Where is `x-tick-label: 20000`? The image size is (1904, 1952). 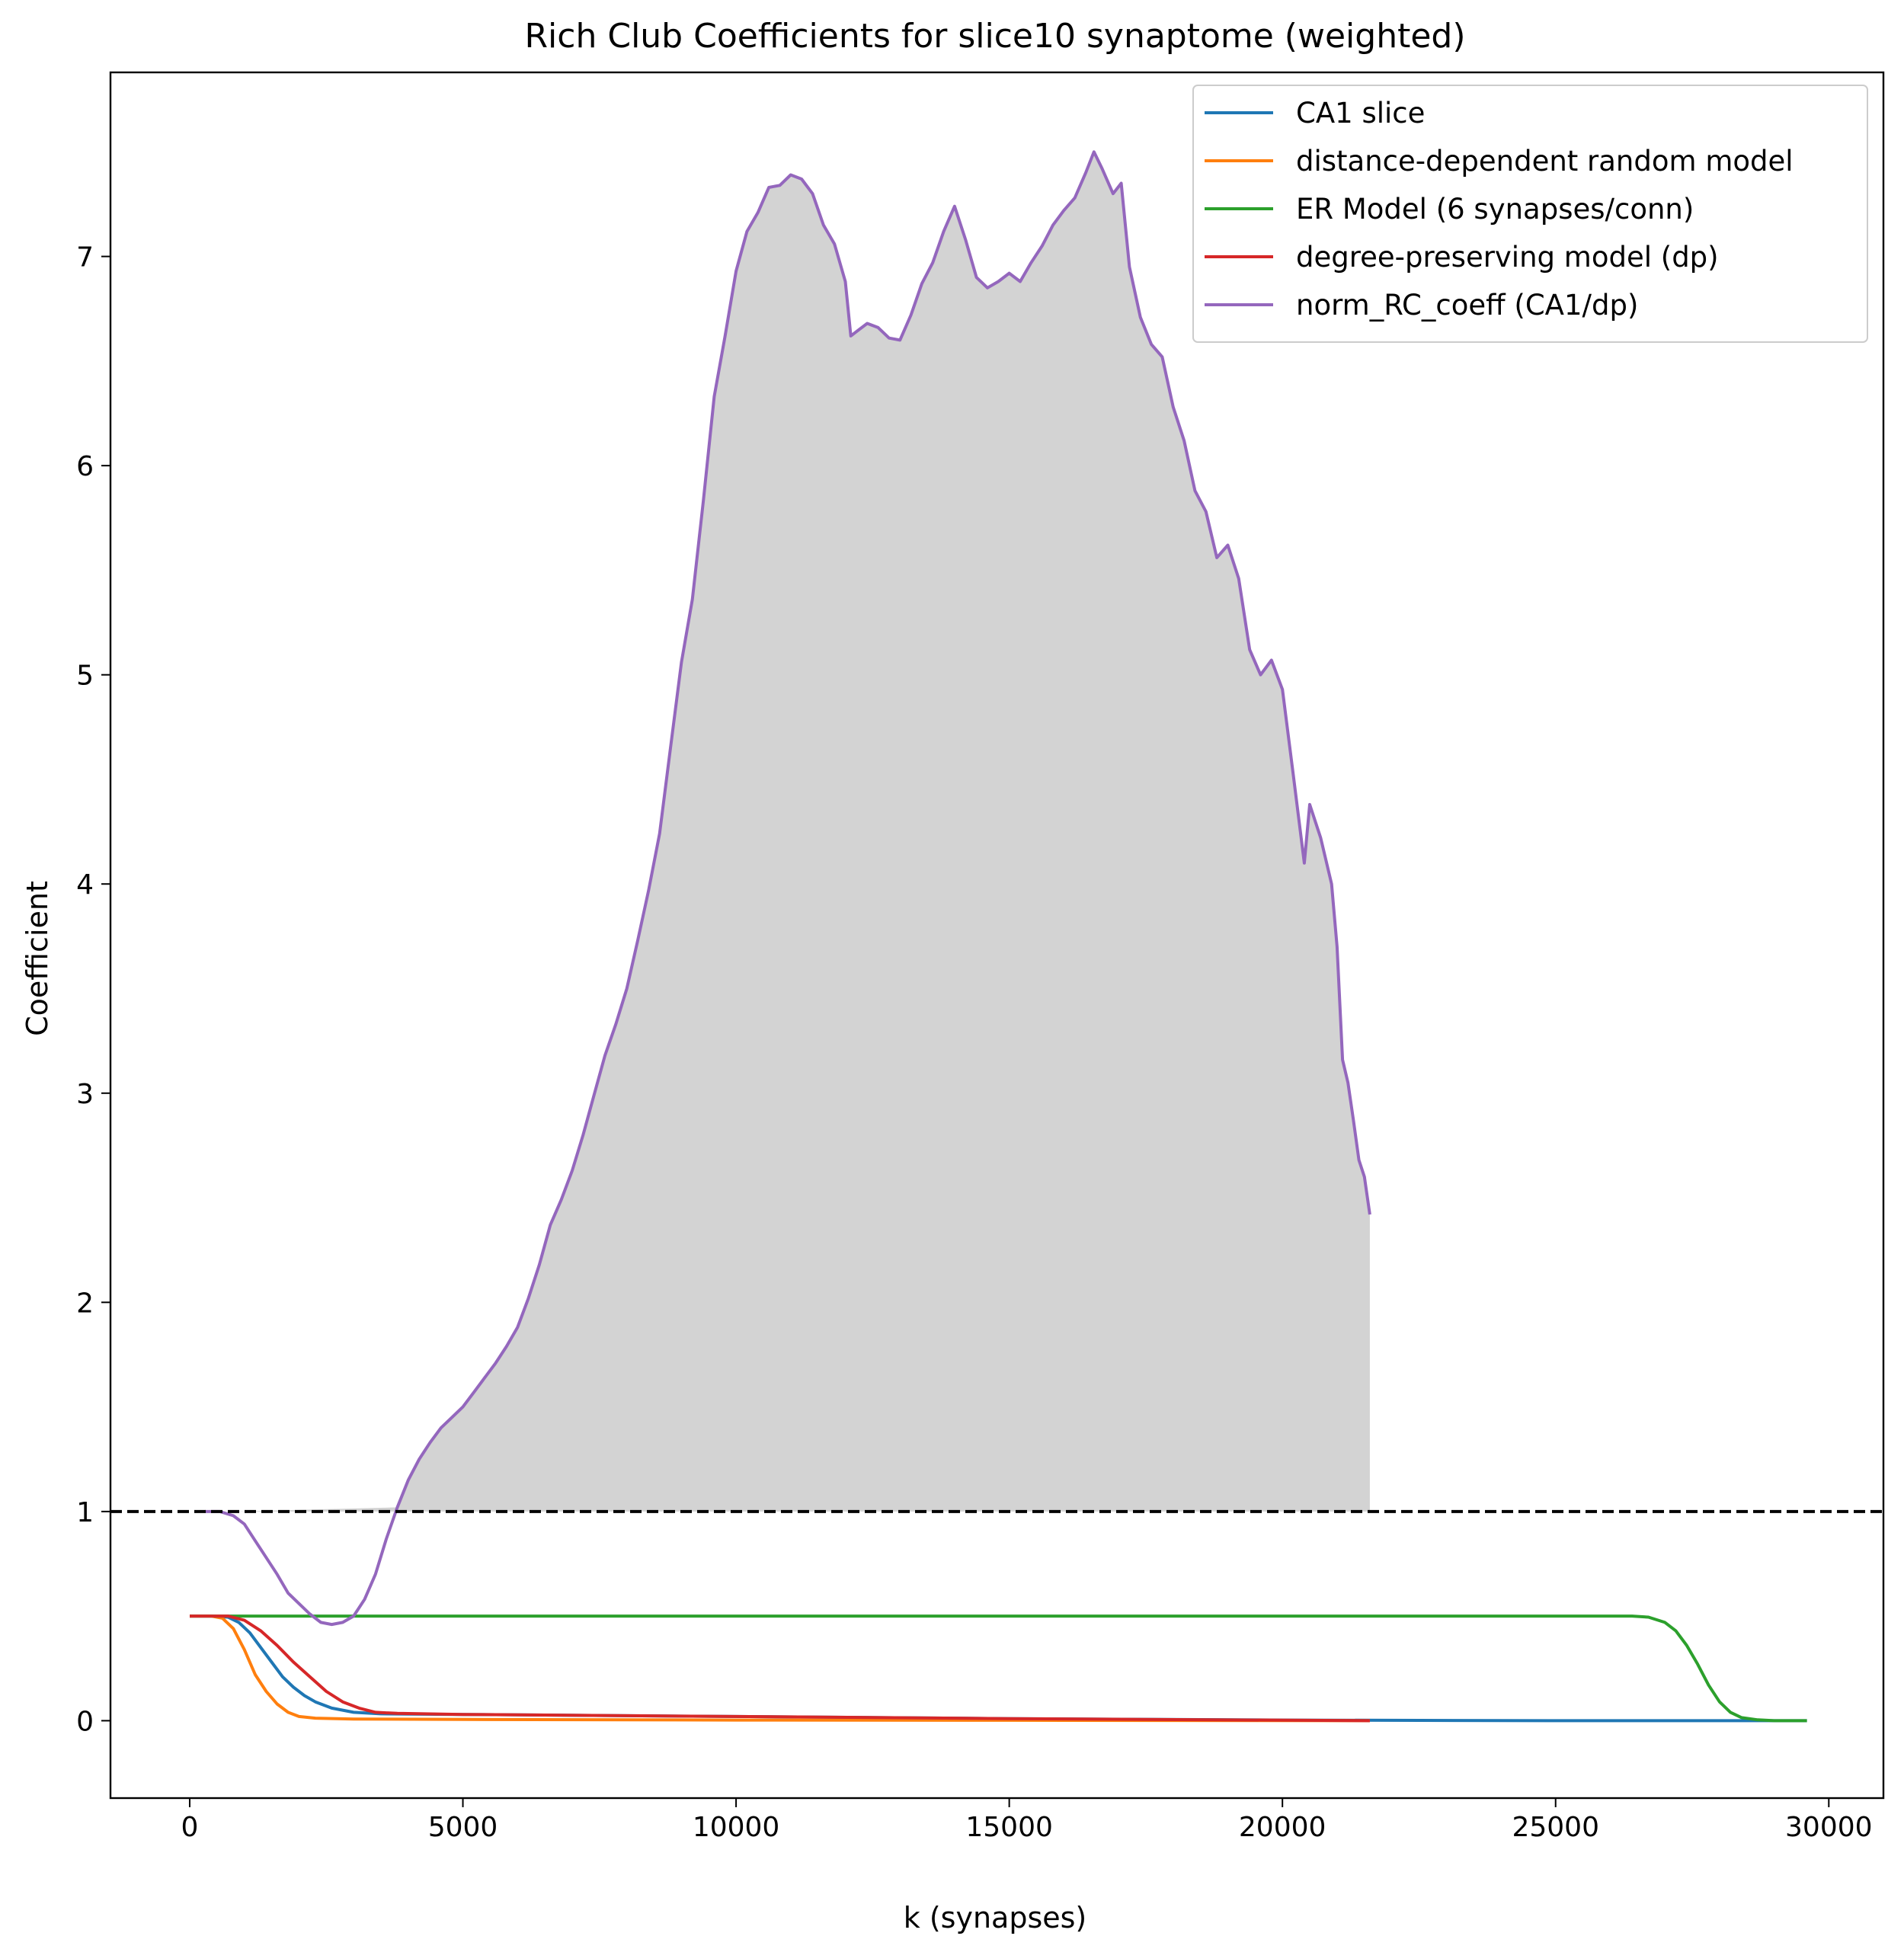 x-tick-label: 20000 is located at coordinates (1282, 1827).